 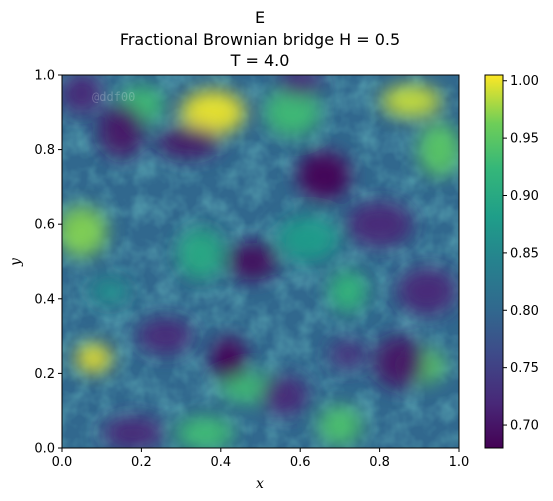 I want to click on panel-label: E, so click(x=260, y=17).